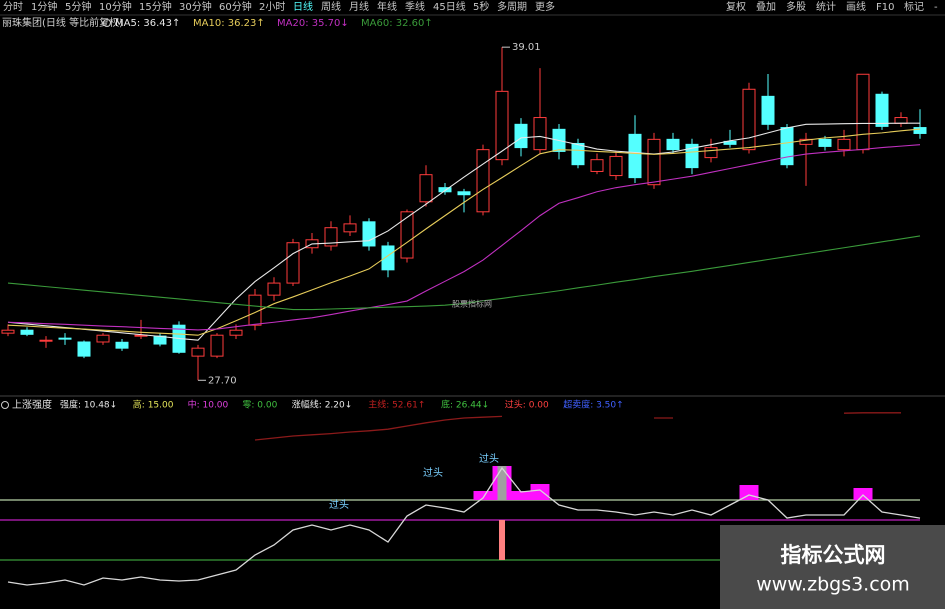 The width and height of the screenshot is (945, 609). What do you see at coordinates (195, 6) in the screenshot?
I see `period-tab: 30分钟` at bounding box center [195, 6].